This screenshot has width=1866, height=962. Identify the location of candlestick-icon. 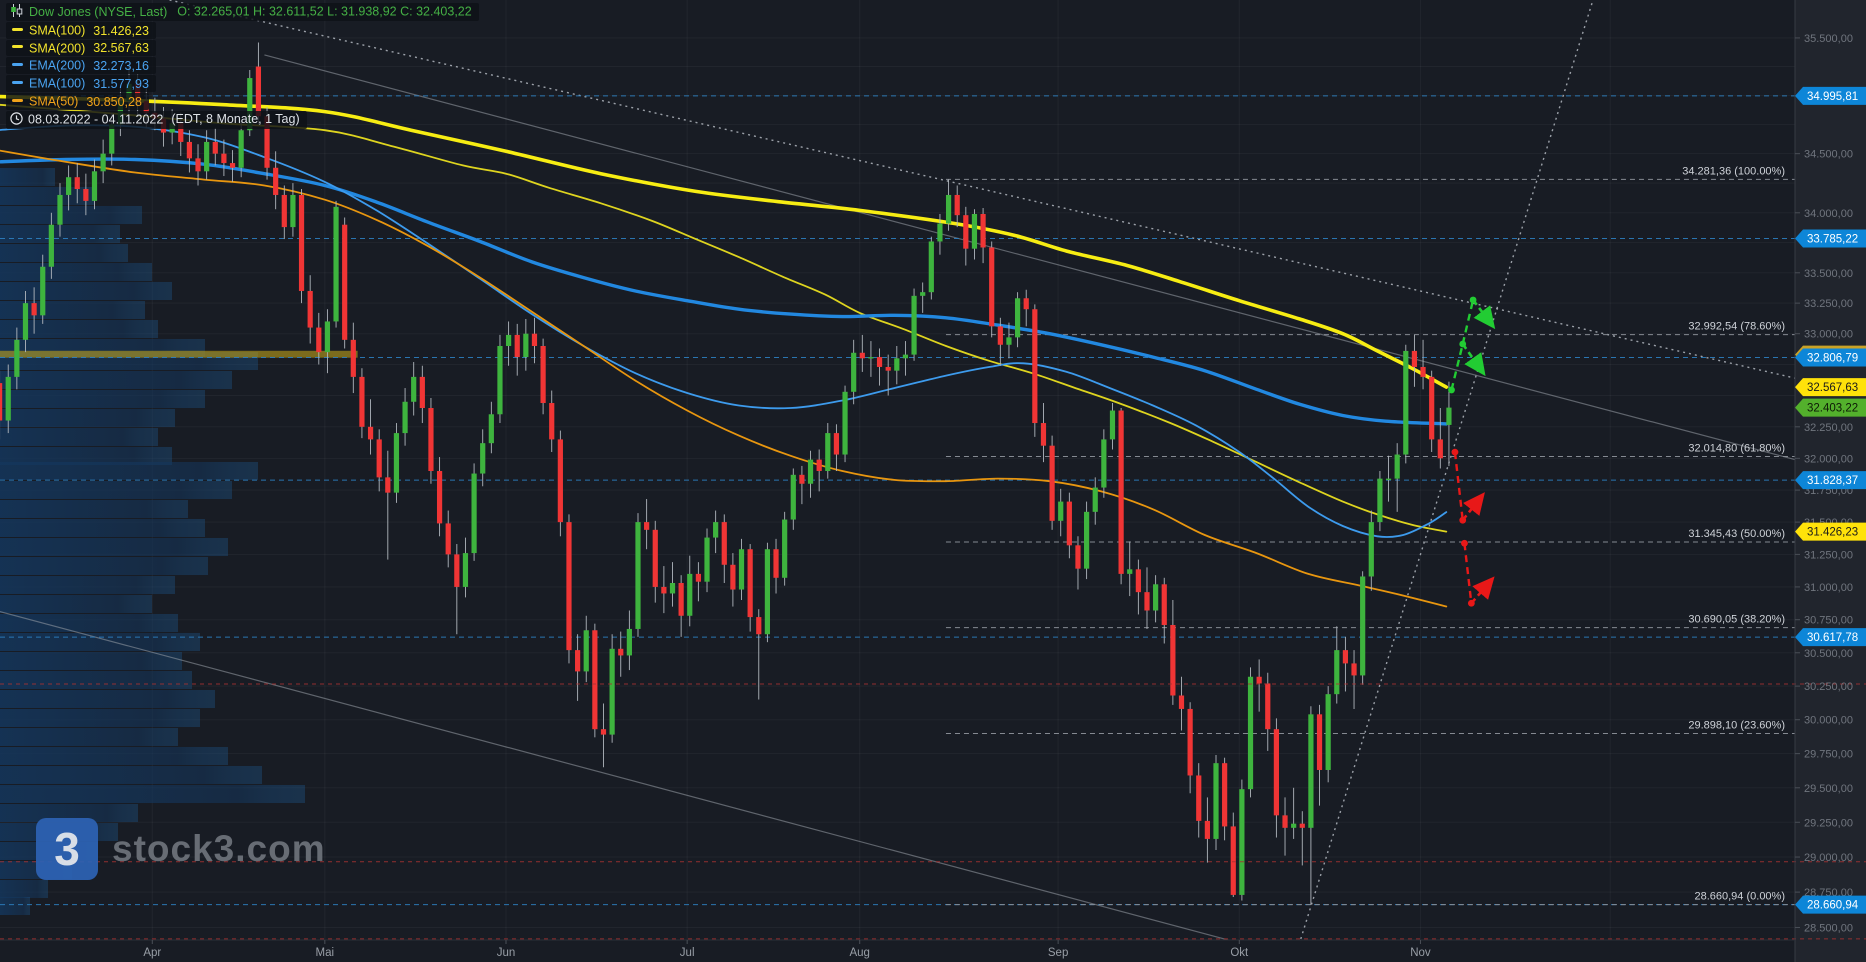
(16, 12).